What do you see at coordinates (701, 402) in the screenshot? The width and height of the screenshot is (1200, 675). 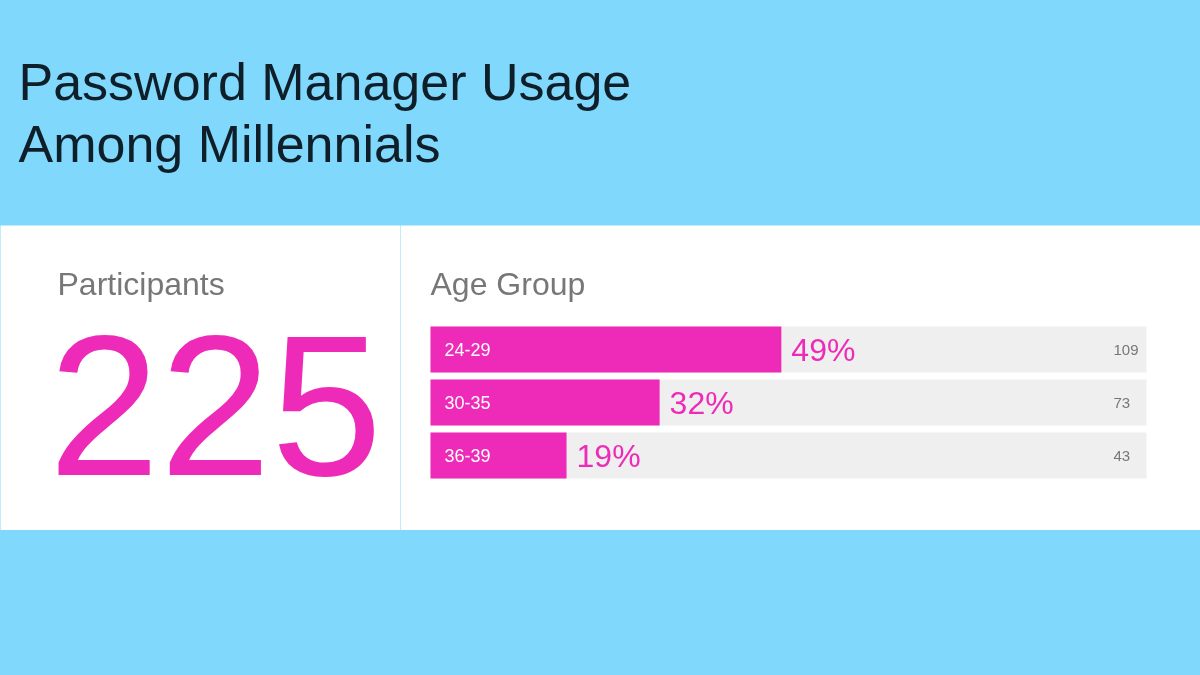 I see `data-label: 32%` at bounding box center [701, 402].